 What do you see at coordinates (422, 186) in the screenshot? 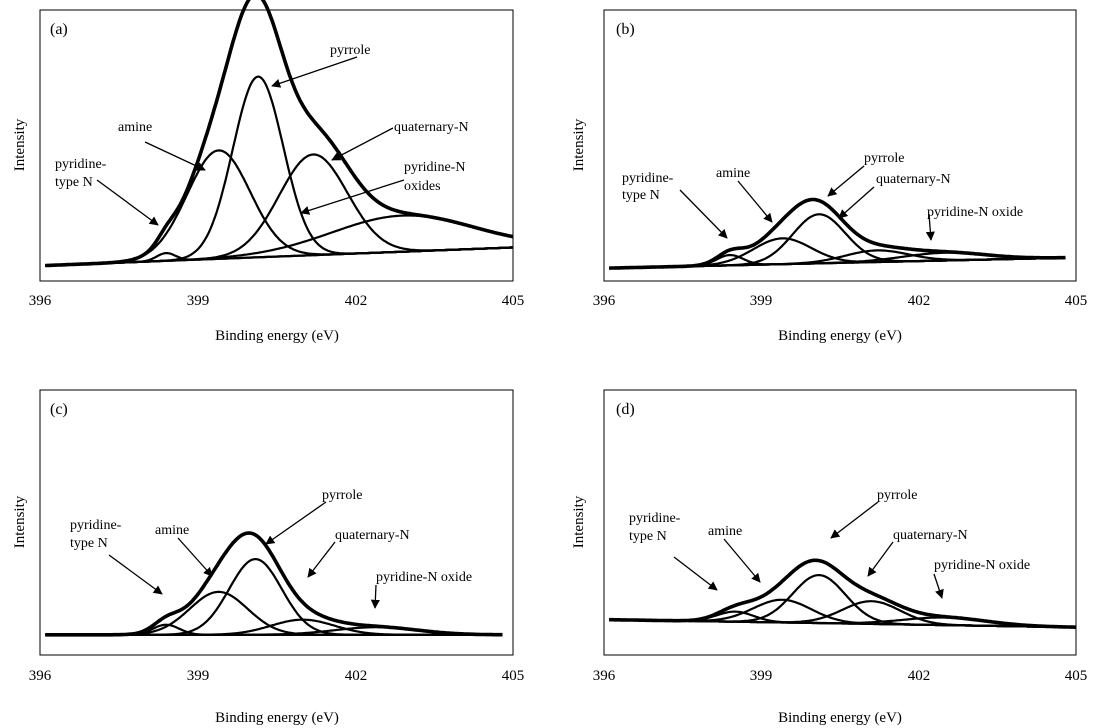
I see `annotation-line: oxides` at bounding box center [422, 186].